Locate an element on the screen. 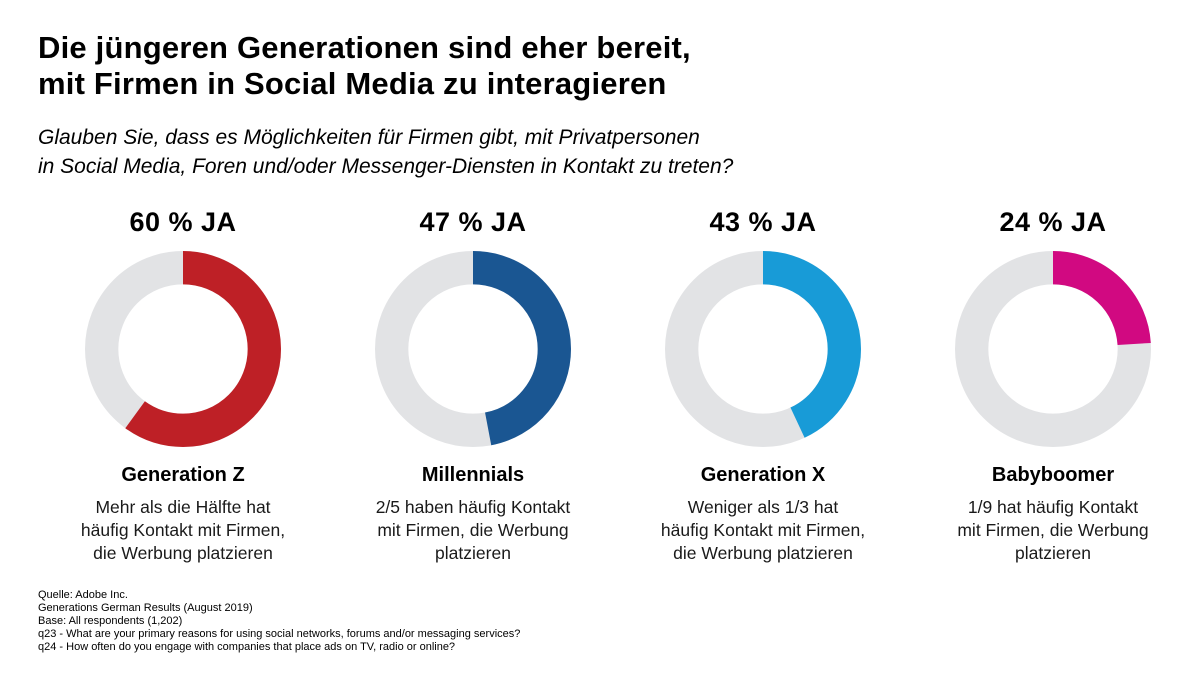  generation-name: Babyboomer is located at coordinates (1053, 475).